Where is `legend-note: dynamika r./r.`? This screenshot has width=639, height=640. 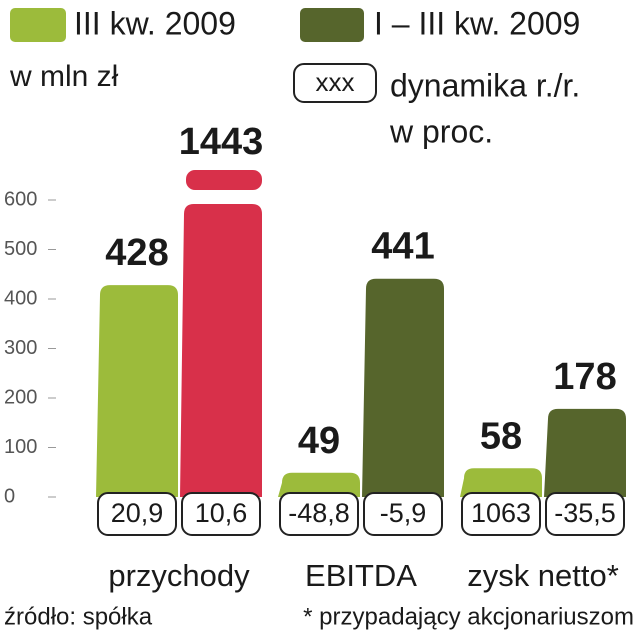 legend-note: dynamika r./r. is located at coordinates (485, 85).